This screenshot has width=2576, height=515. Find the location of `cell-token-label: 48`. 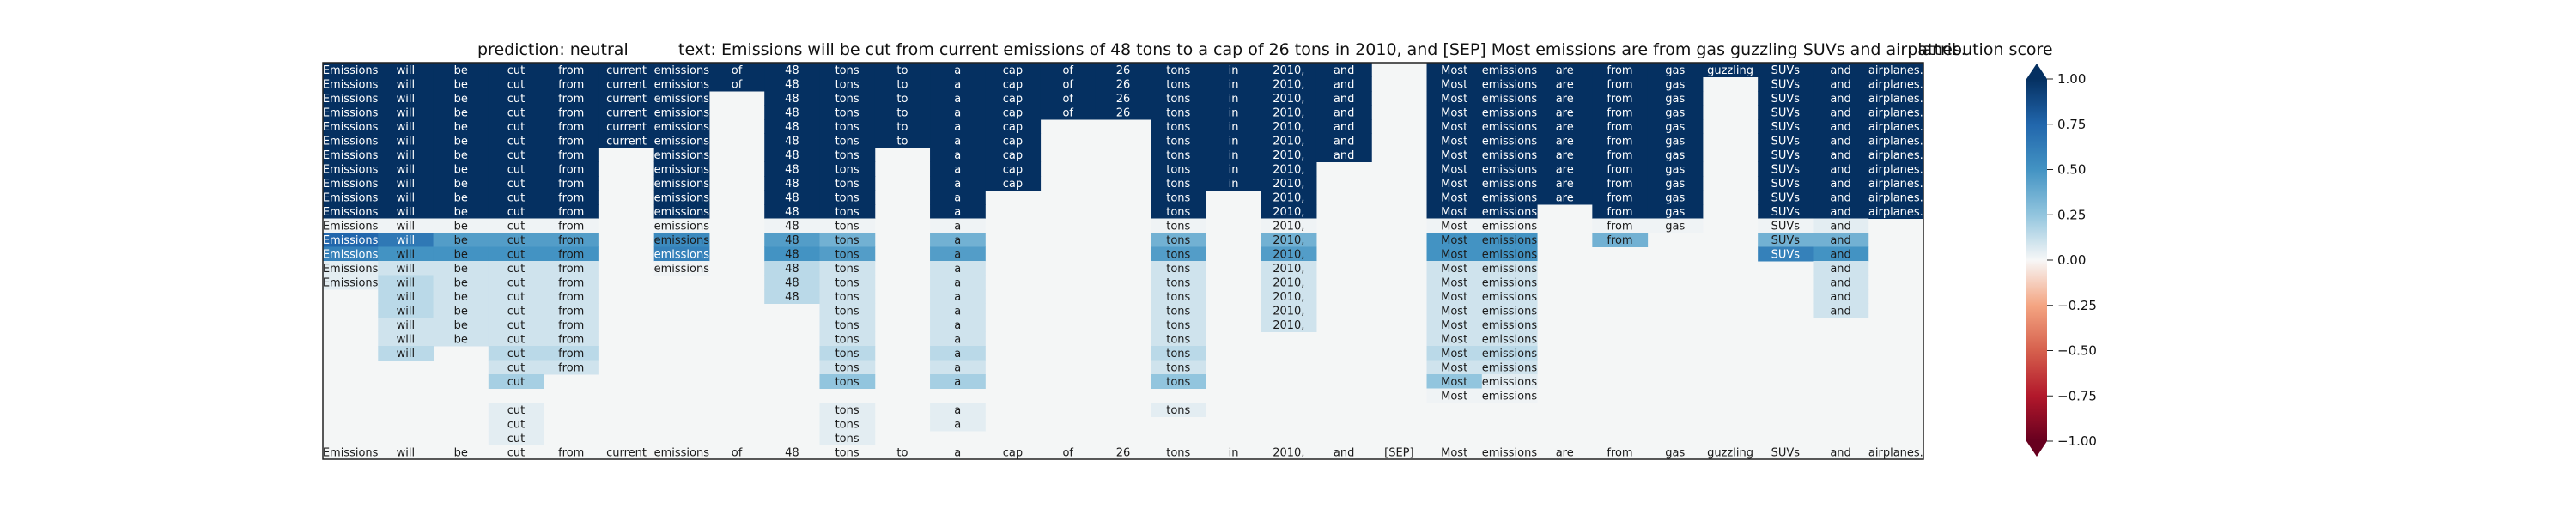

cell-token-label: 48 is located at coordinates (792, 297).